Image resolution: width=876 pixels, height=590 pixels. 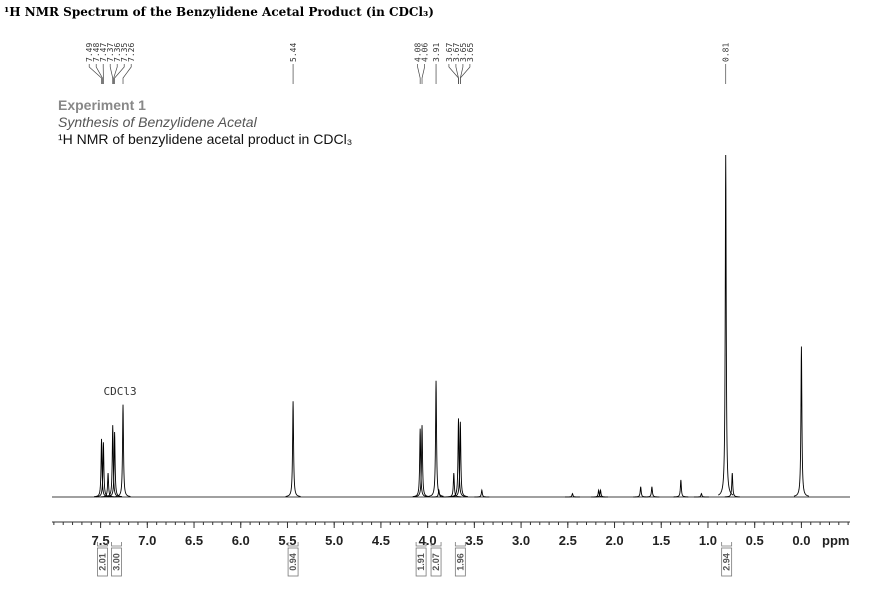 What do you see at coordinates (96, 52) in the screenshot?
I see `peak-label: 7.48` at bounding box center [96, 52].